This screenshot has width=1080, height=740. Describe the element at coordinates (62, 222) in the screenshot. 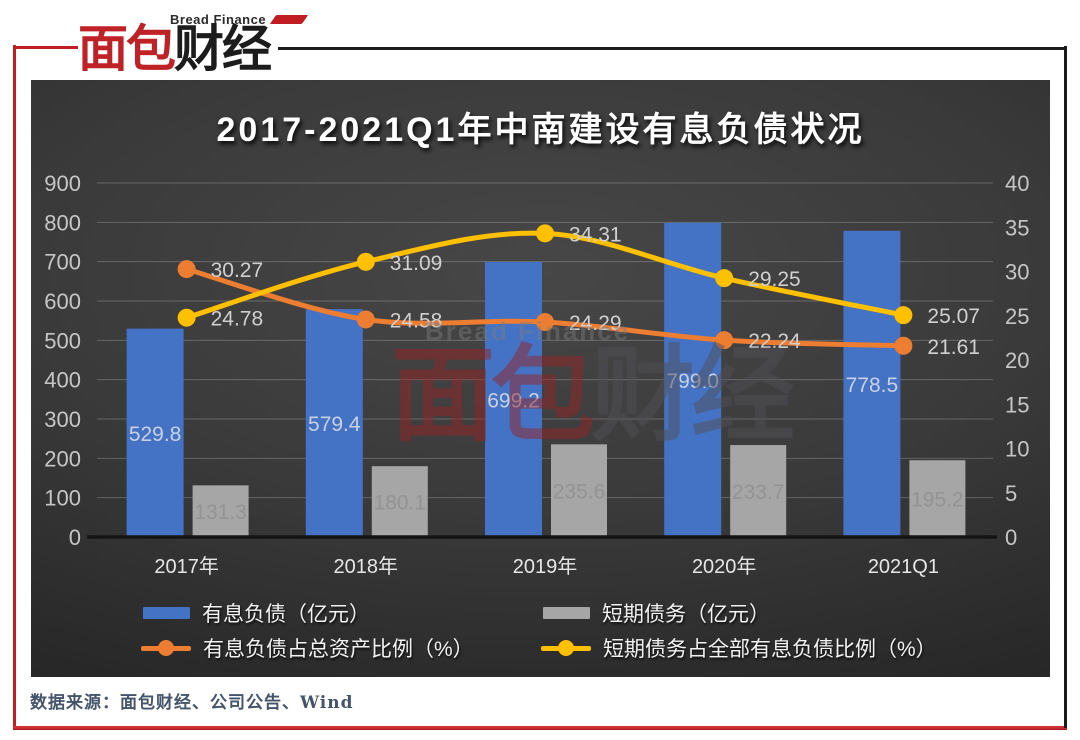

I see `left-axis-tick-label: 800` at that location.